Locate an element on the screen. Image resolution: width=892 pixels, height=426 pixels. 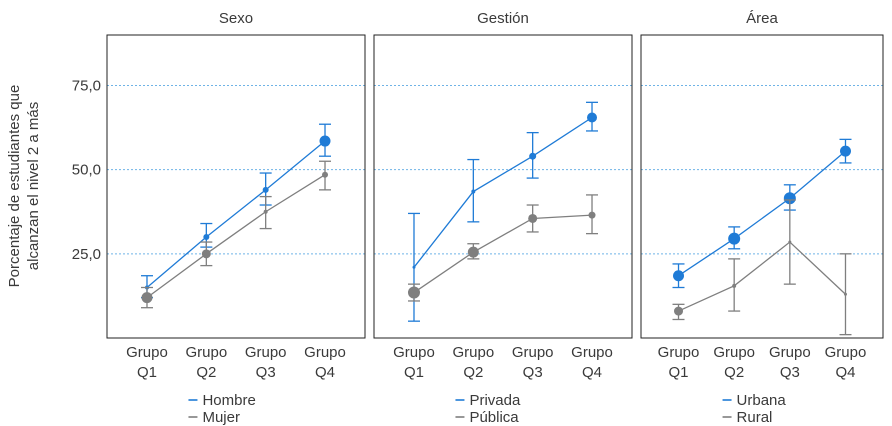
panel-title: Gestión is located at coordinates (503, 18).